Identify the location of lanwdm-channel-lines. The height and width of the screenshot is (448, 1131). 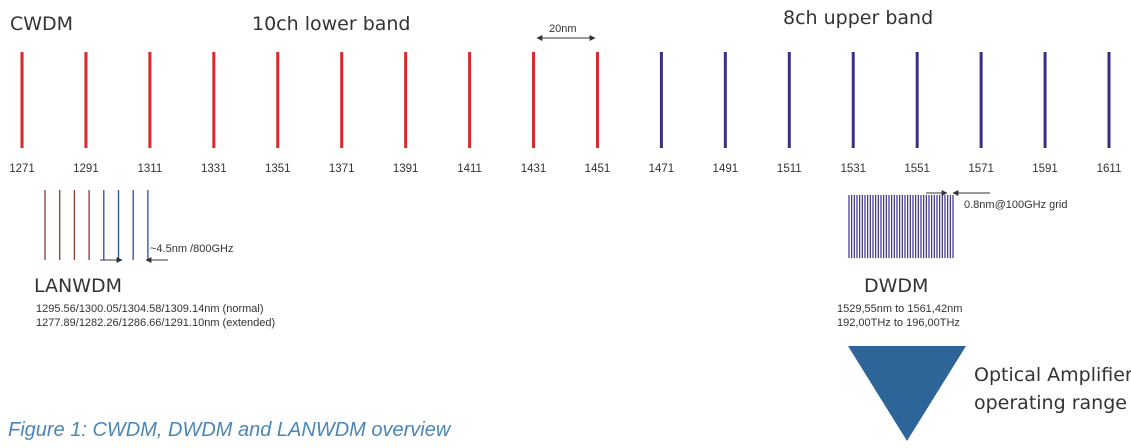
(96, 225).